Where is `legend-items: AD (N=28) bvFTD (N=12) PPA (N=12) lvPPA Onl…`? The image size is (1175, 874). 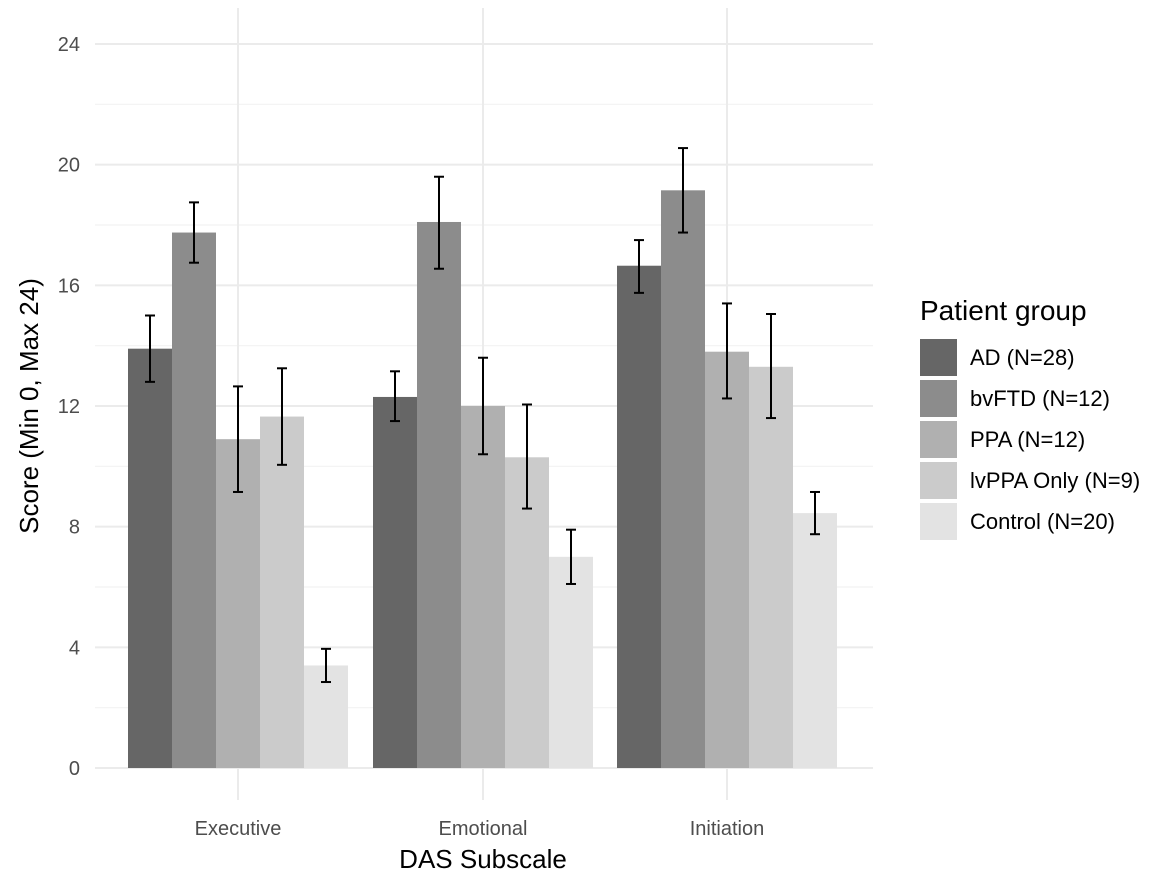
legend-items: AD (N=28) bvFTD (N=12) PPA (N=12) lvPPA Onl… is located at coordinates (1030, 439).